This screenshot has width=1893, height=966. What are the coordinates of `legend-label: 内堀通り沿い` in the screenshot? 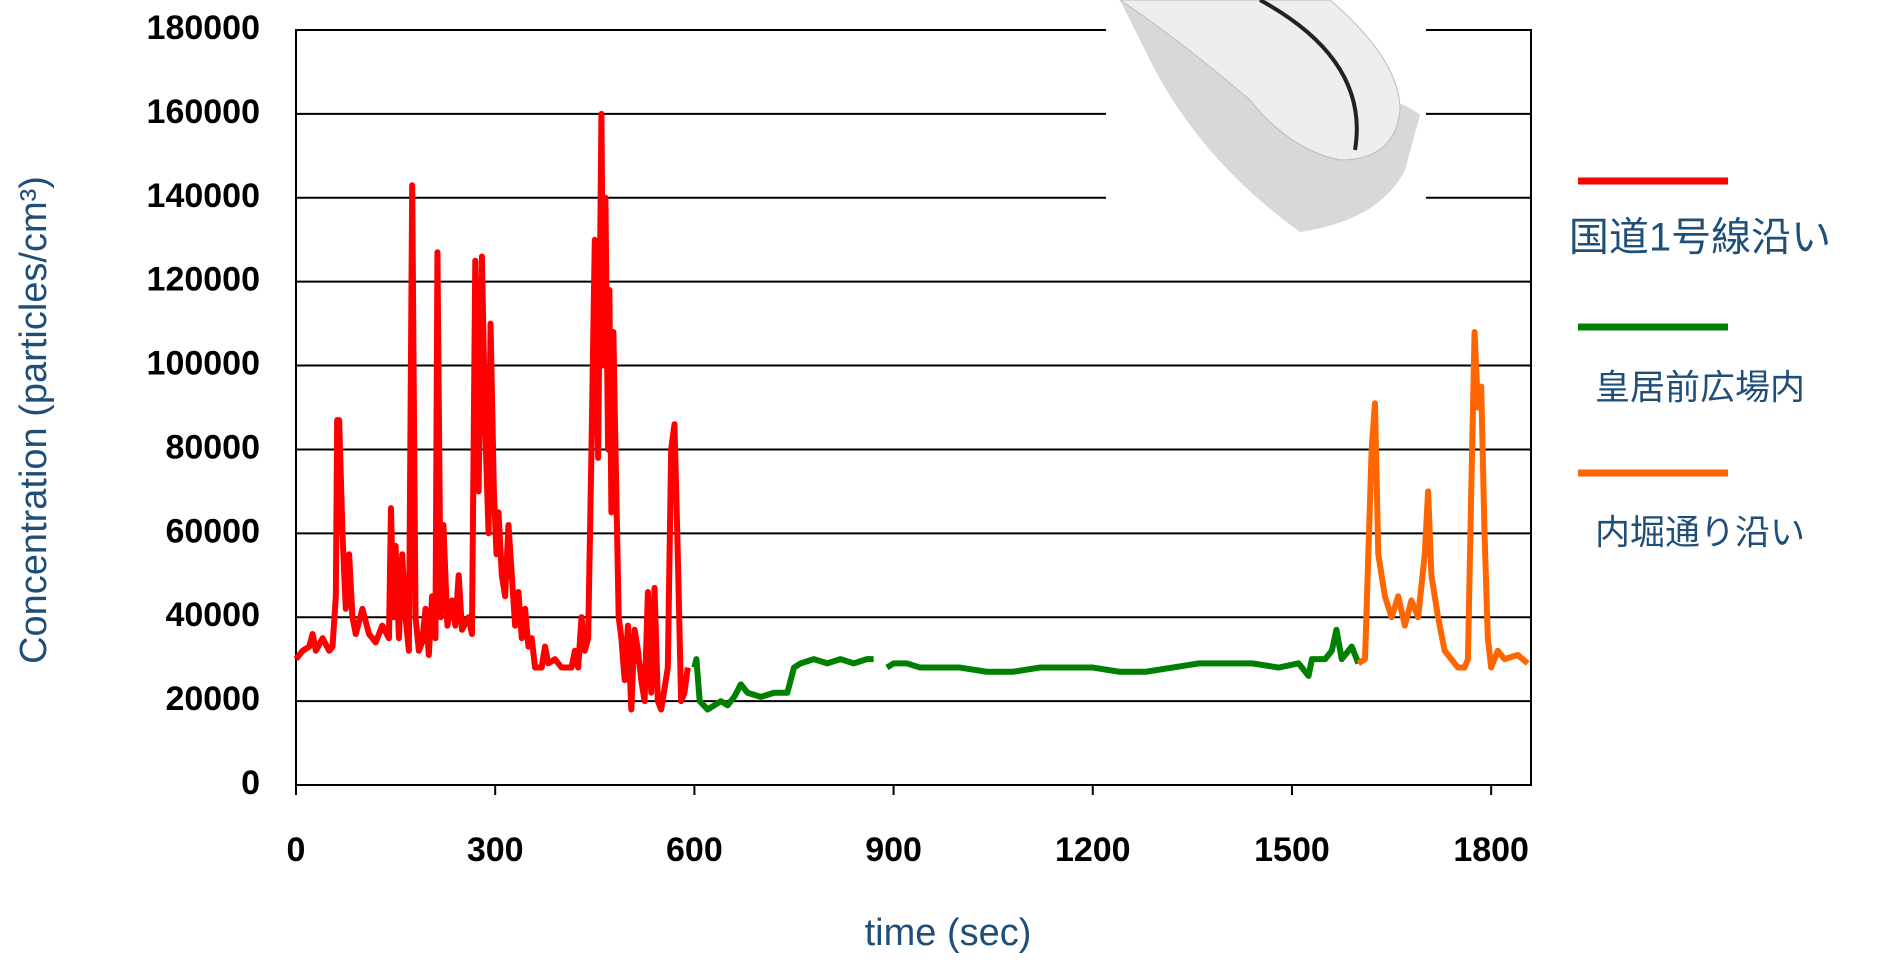 It's located at (1700, 532).